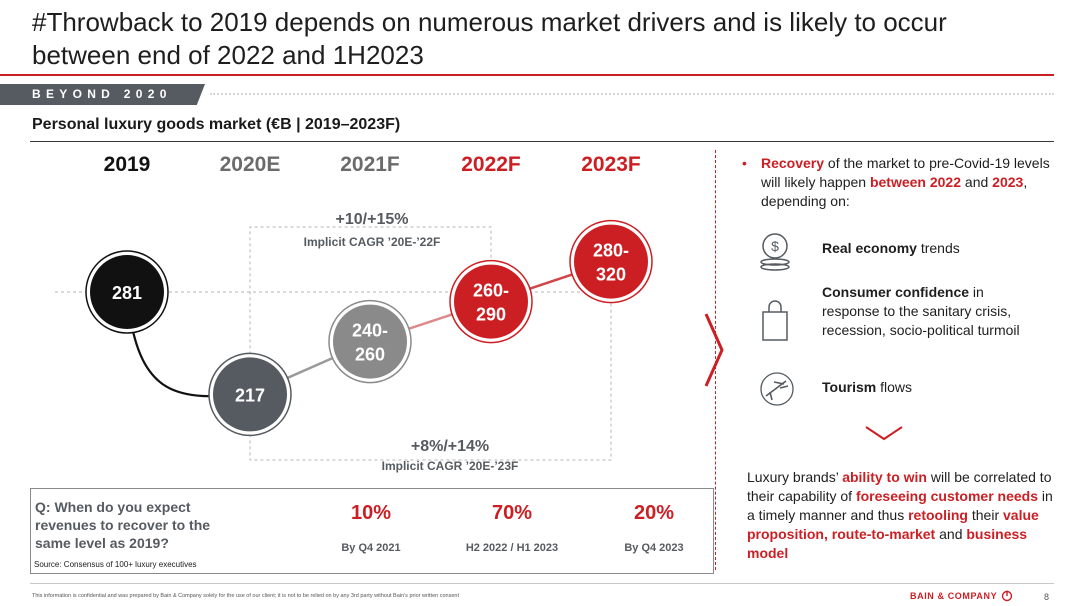  Describe the element at coordinates (370, 331) in the screenshot. I see `bubble-label: 240-` at that location.